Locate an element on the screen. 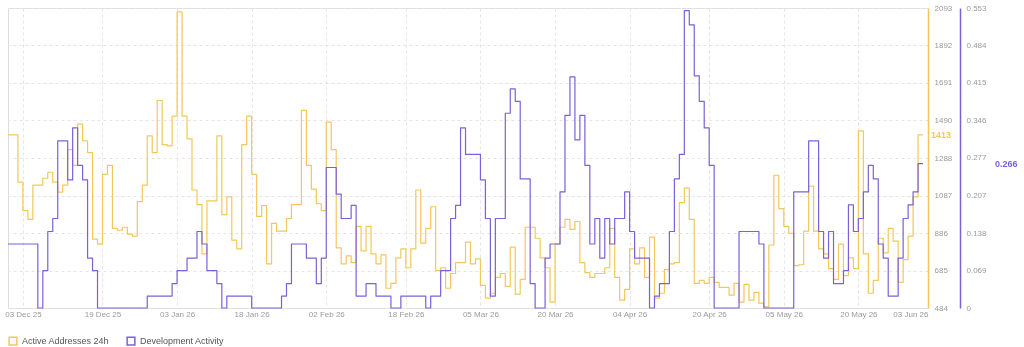 Image resolution: width=1024 pixels, height=347 pixels. y-tick-label: 886 is located at coordinates (941, 233).